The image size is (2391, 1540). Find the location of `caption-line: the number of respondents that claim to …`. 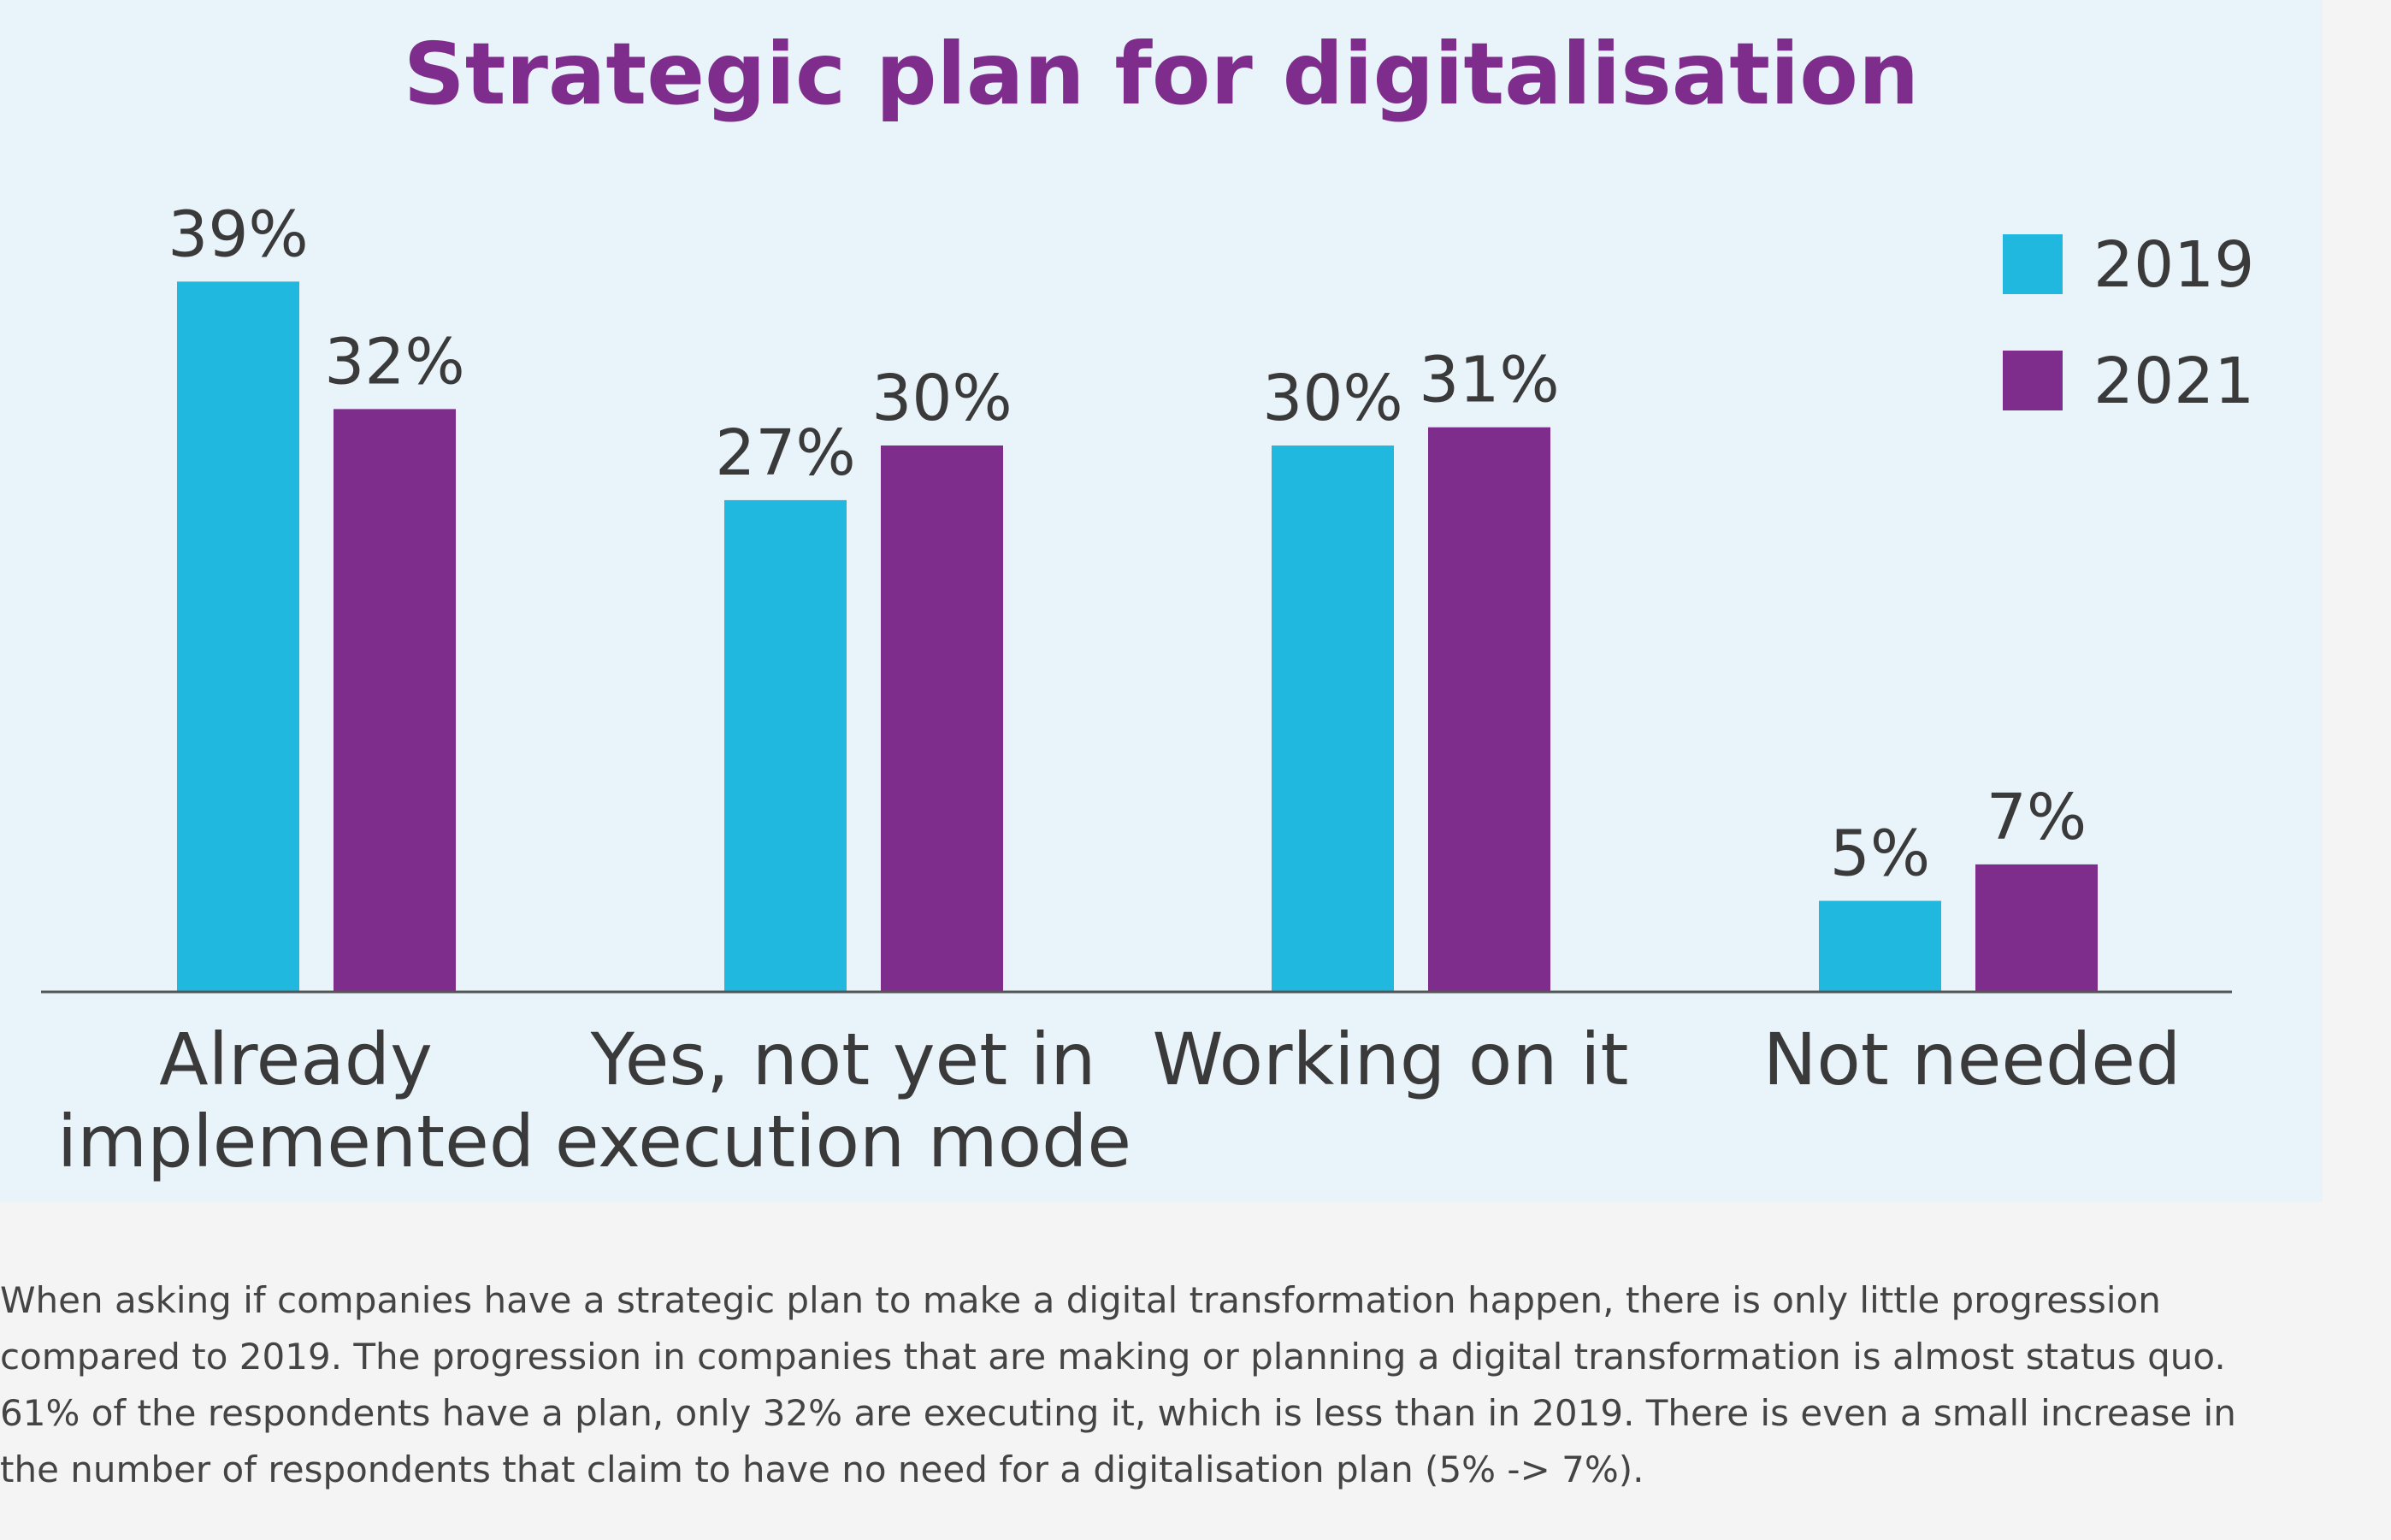

caption-line: the number of respondents that claim to … is located at coordinates (822, 1469).